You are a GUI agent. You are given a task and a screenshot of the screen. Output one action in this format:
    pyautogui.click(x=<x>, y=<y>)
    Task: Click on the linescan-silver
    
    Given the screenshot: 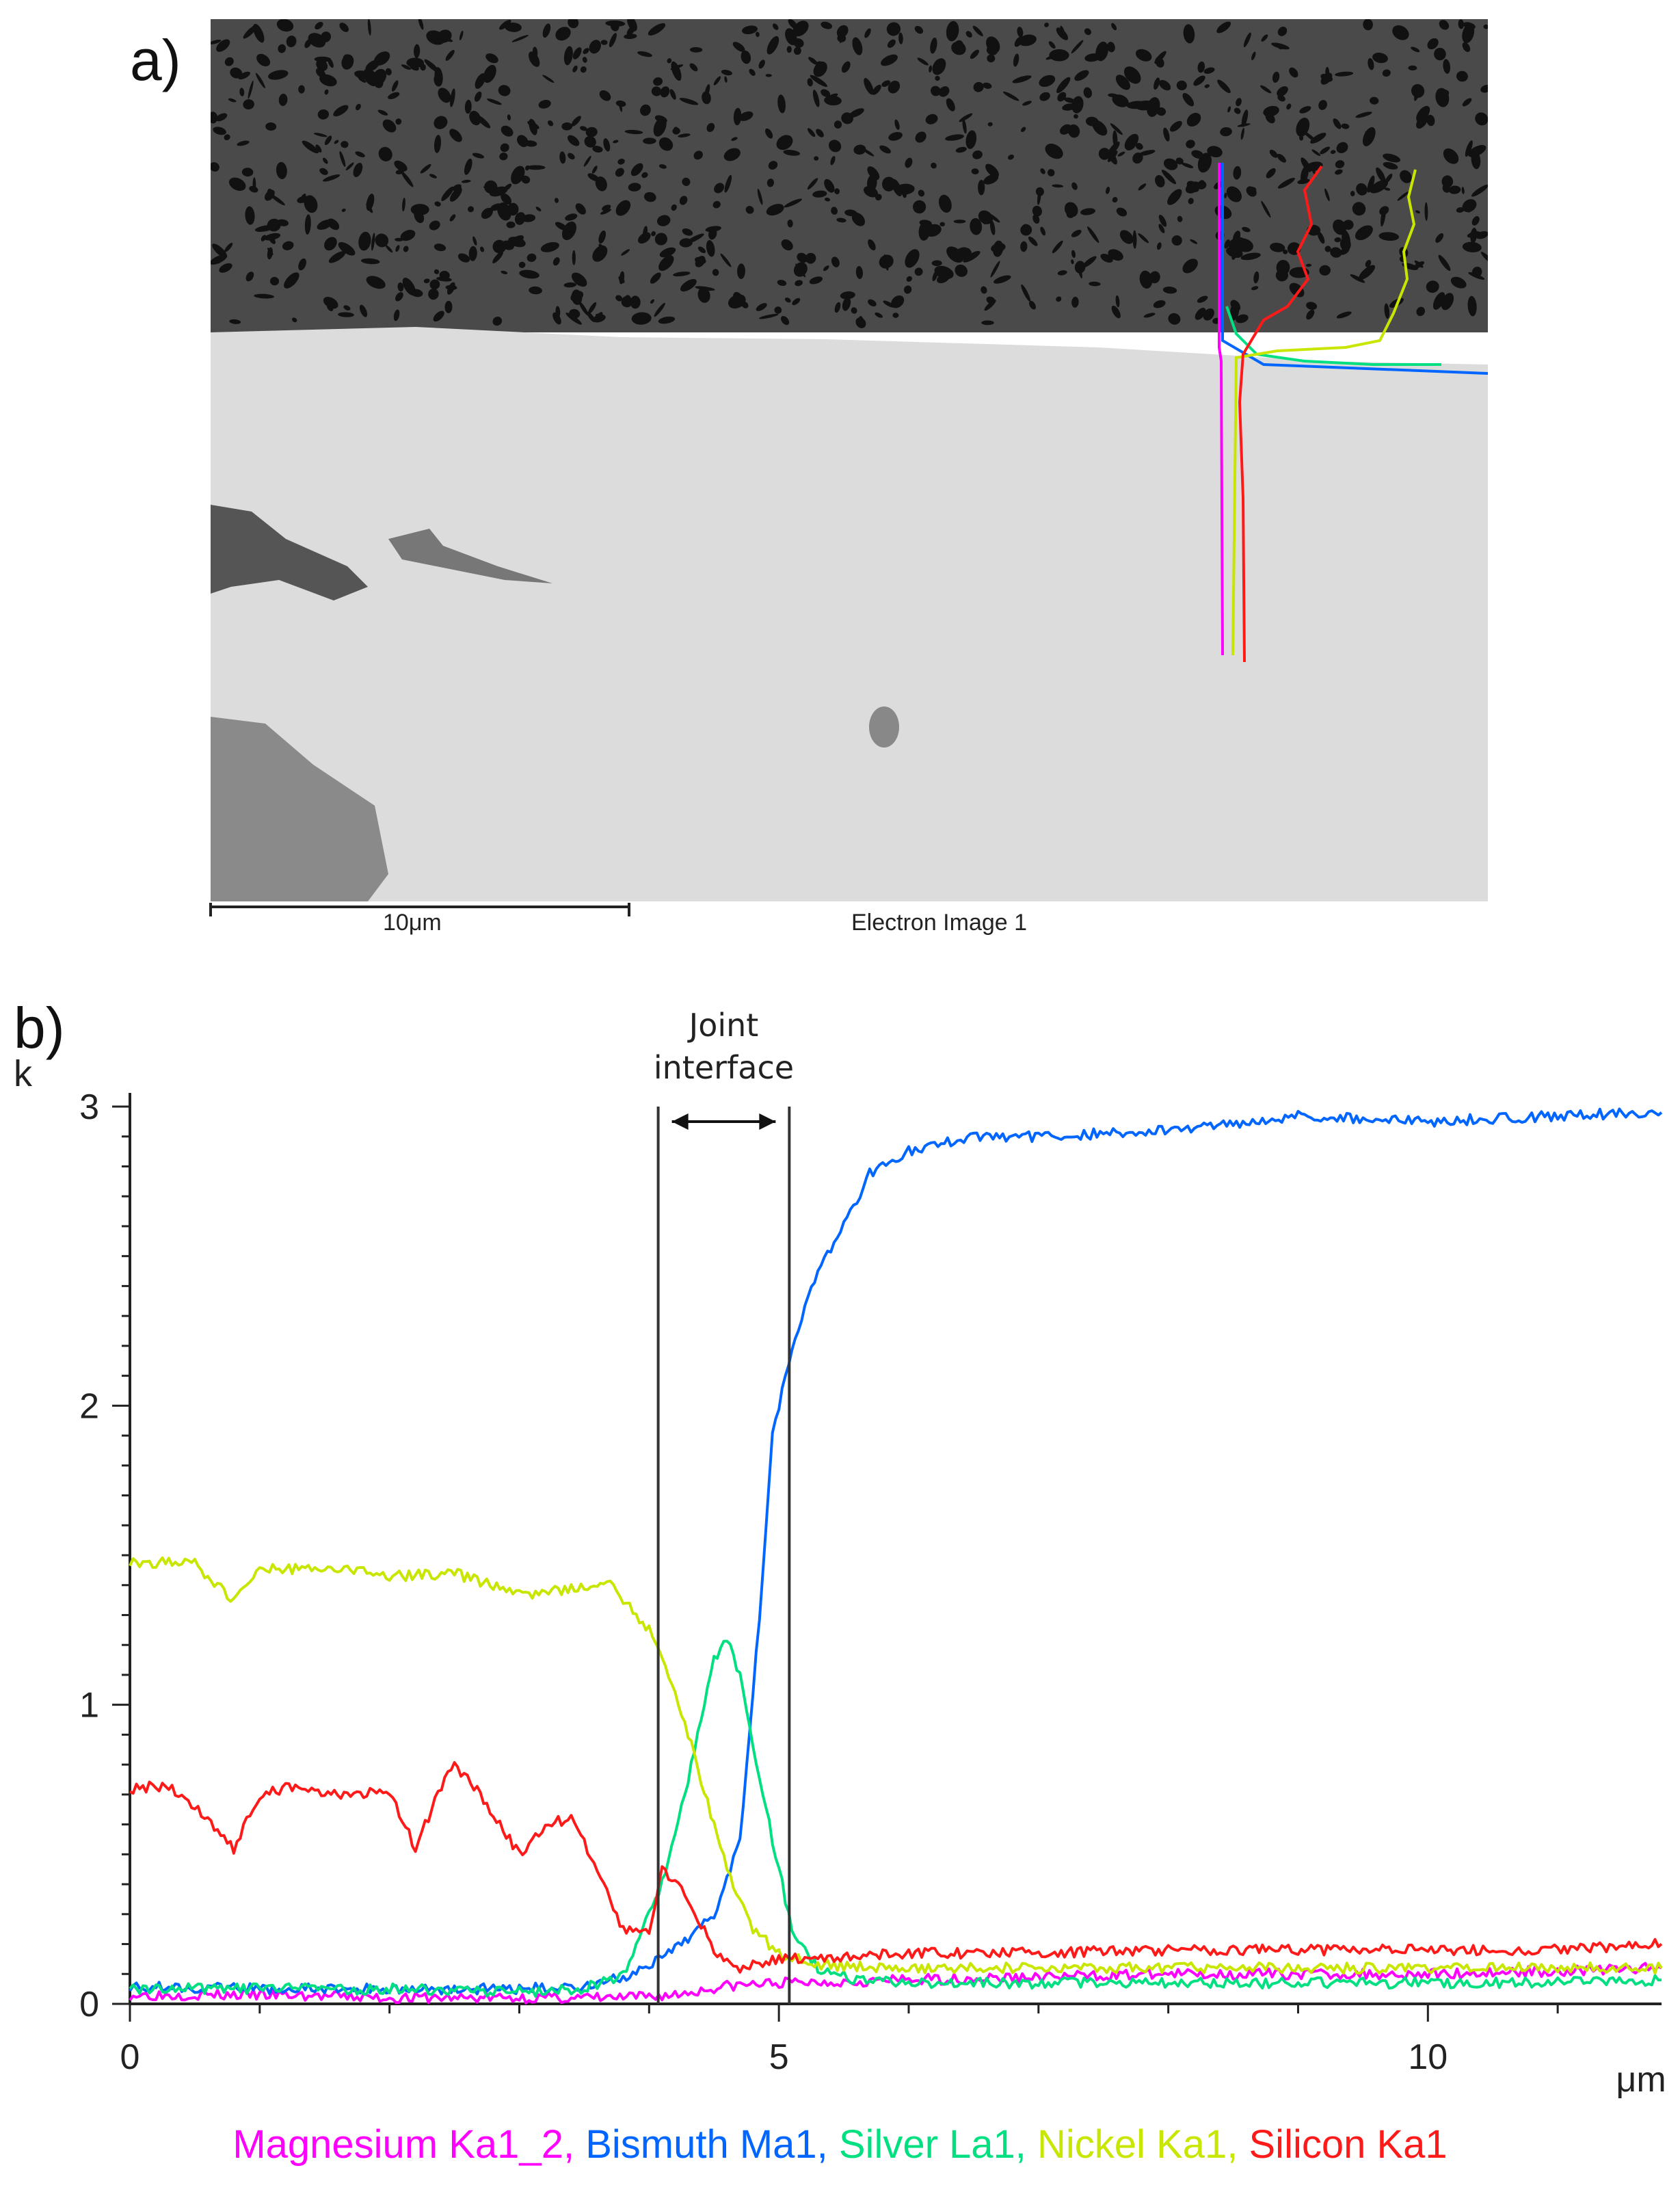 What is the action you would take?
    pyautogui.click(x=1333, y=336)
    